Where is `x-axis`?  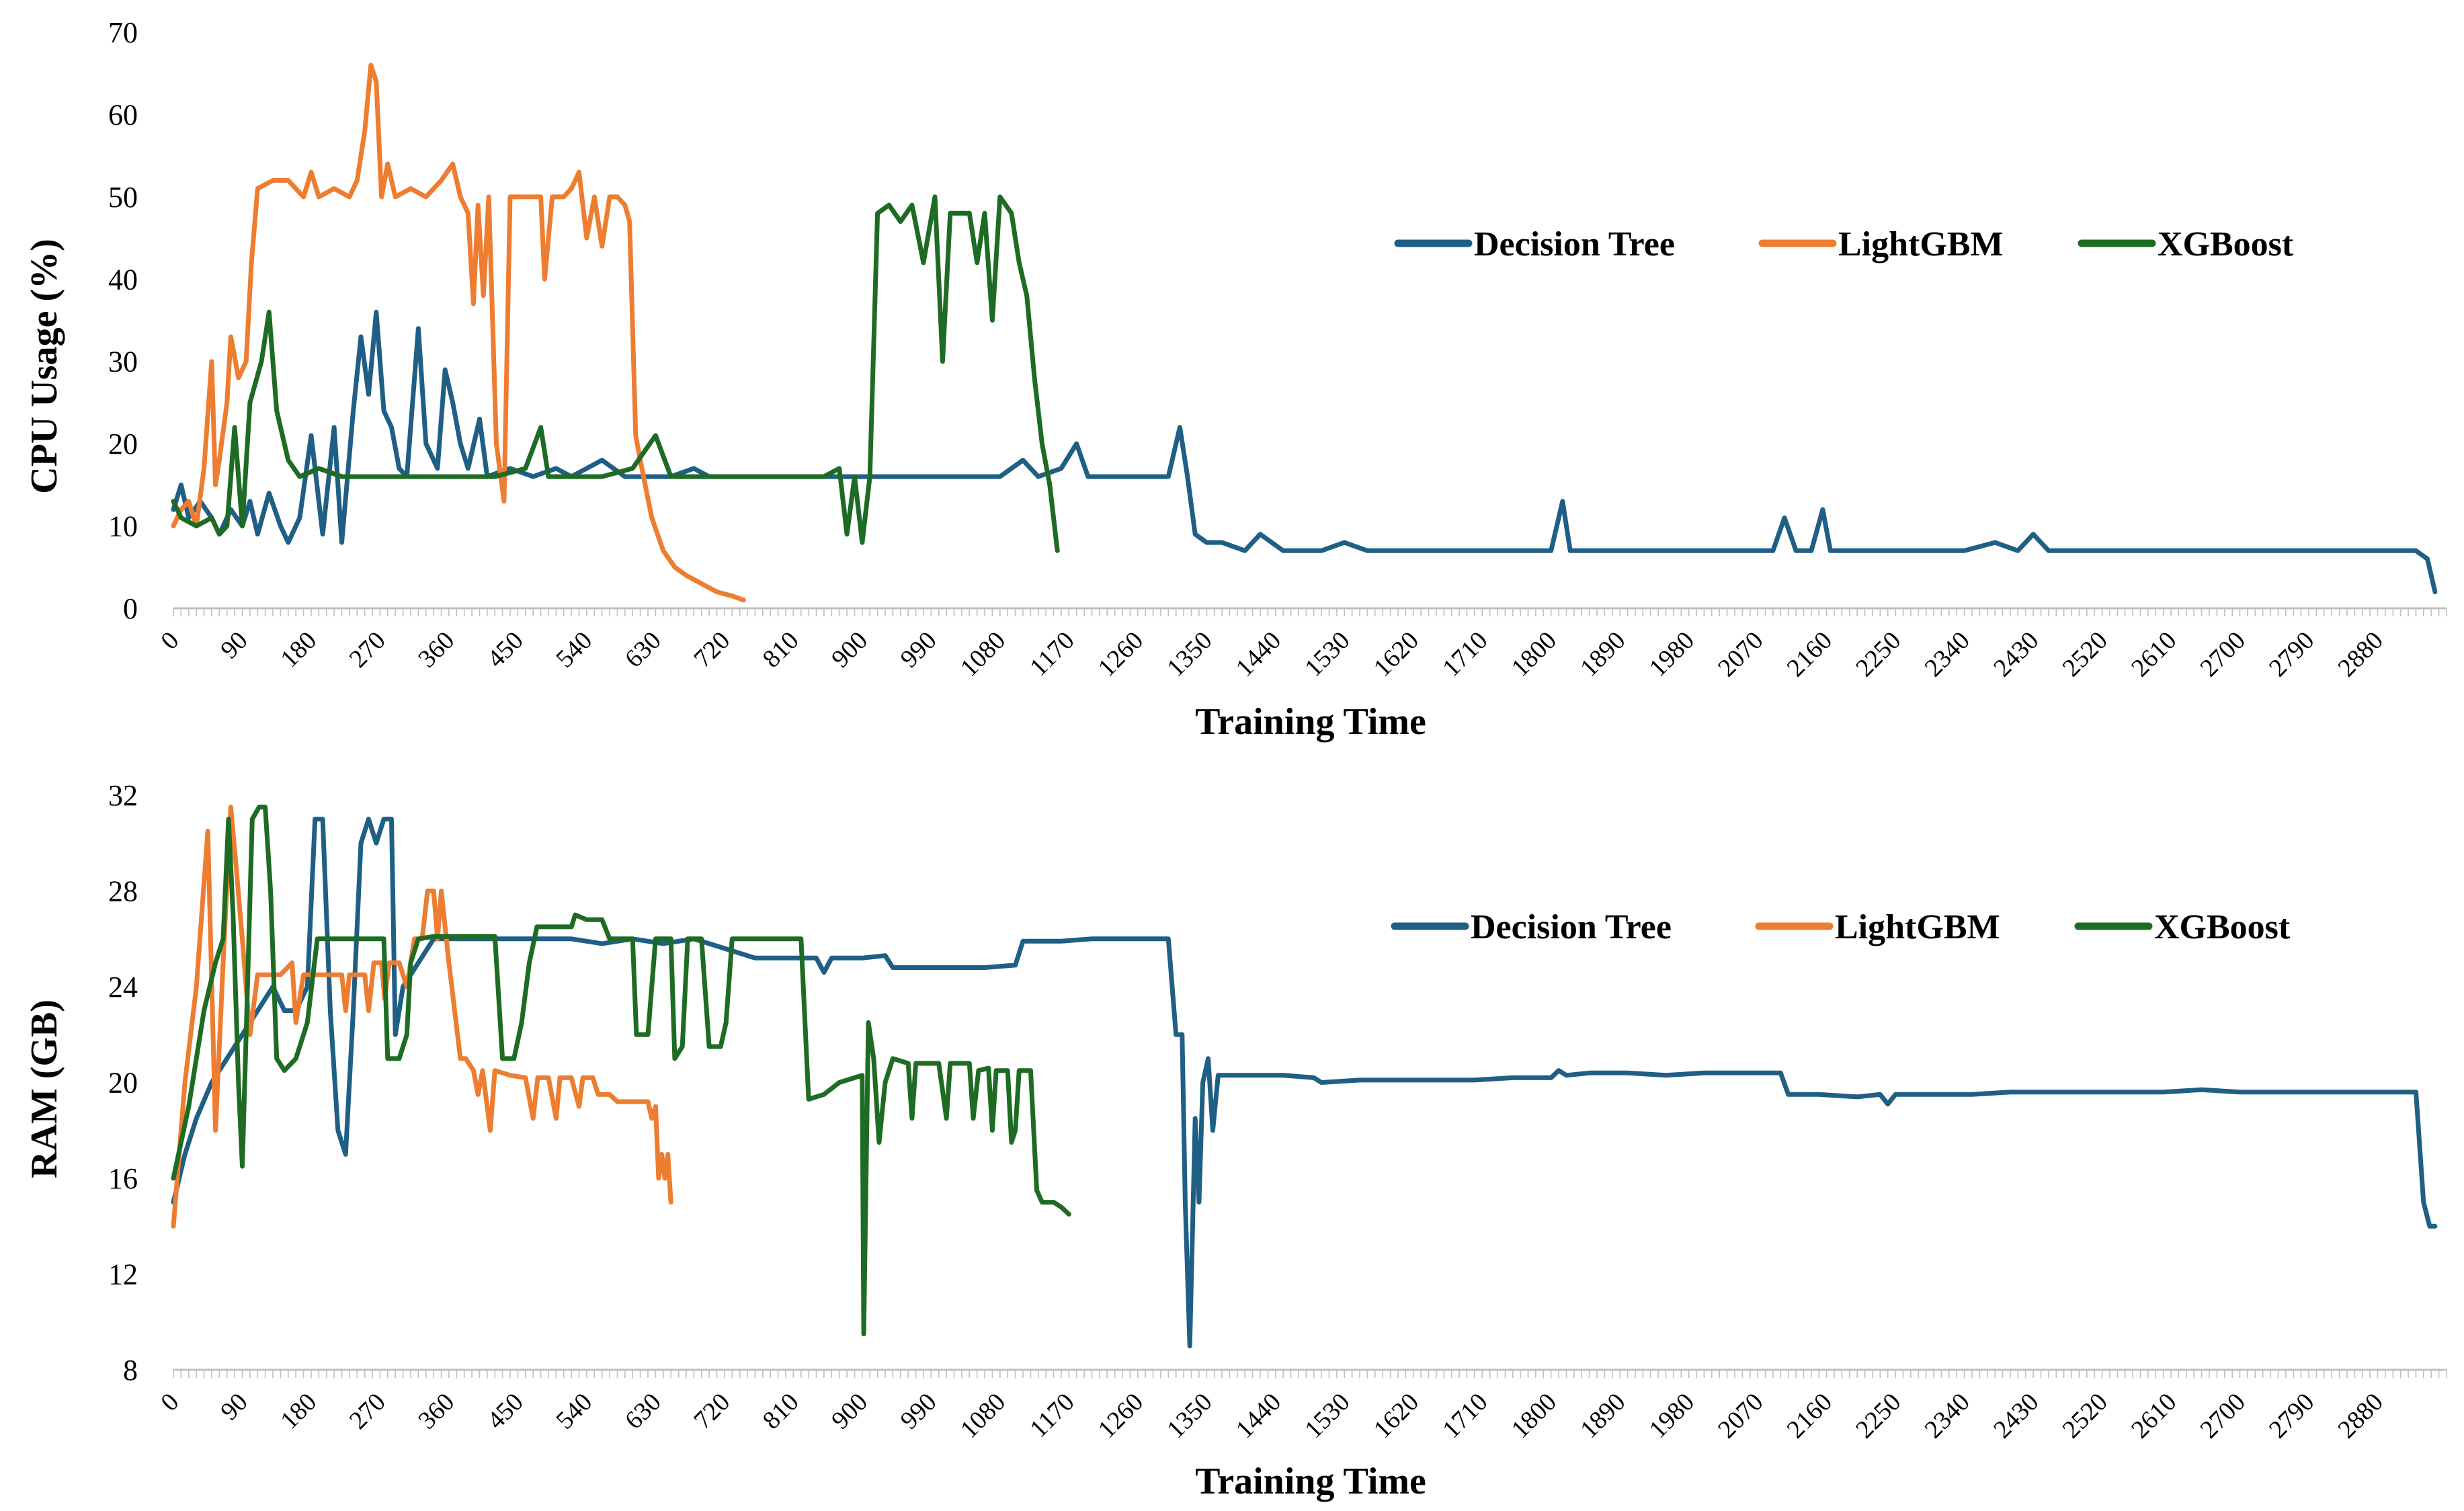 x-axis is located at coordinates (1310, 1373).